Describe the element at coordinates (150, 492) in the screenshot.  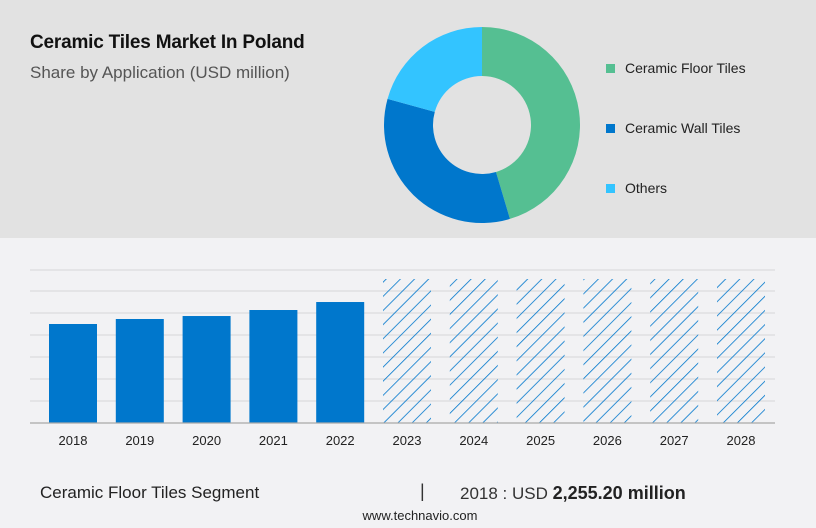
I see `footer-segment-label: Ceramic Floor Tiles Segment` at that location.